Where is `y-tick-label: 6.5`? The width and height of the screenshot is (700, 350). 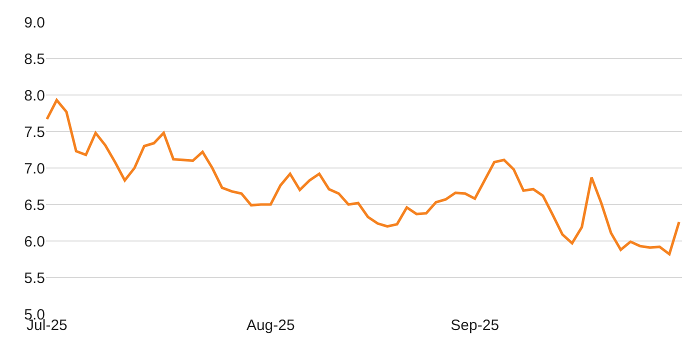
y-tick-label: 6.5 is located at coordinates (34, 205).